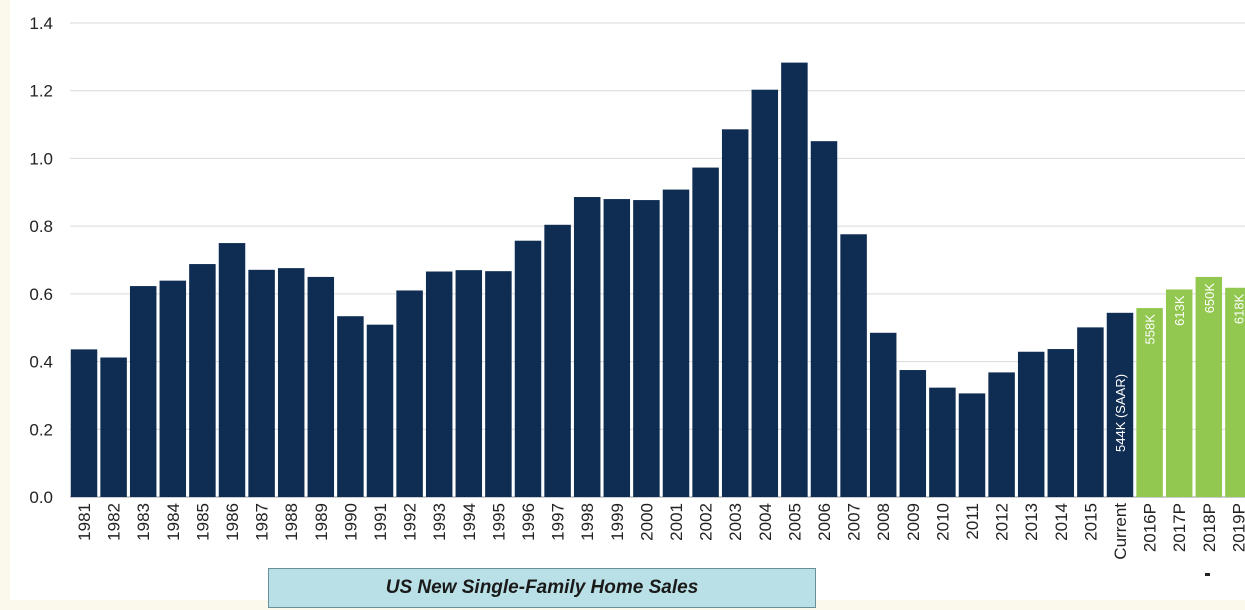  Describe the element at coordinates (321, 522) in the screenshot. I see `x-tick-label: 1989` at that location.